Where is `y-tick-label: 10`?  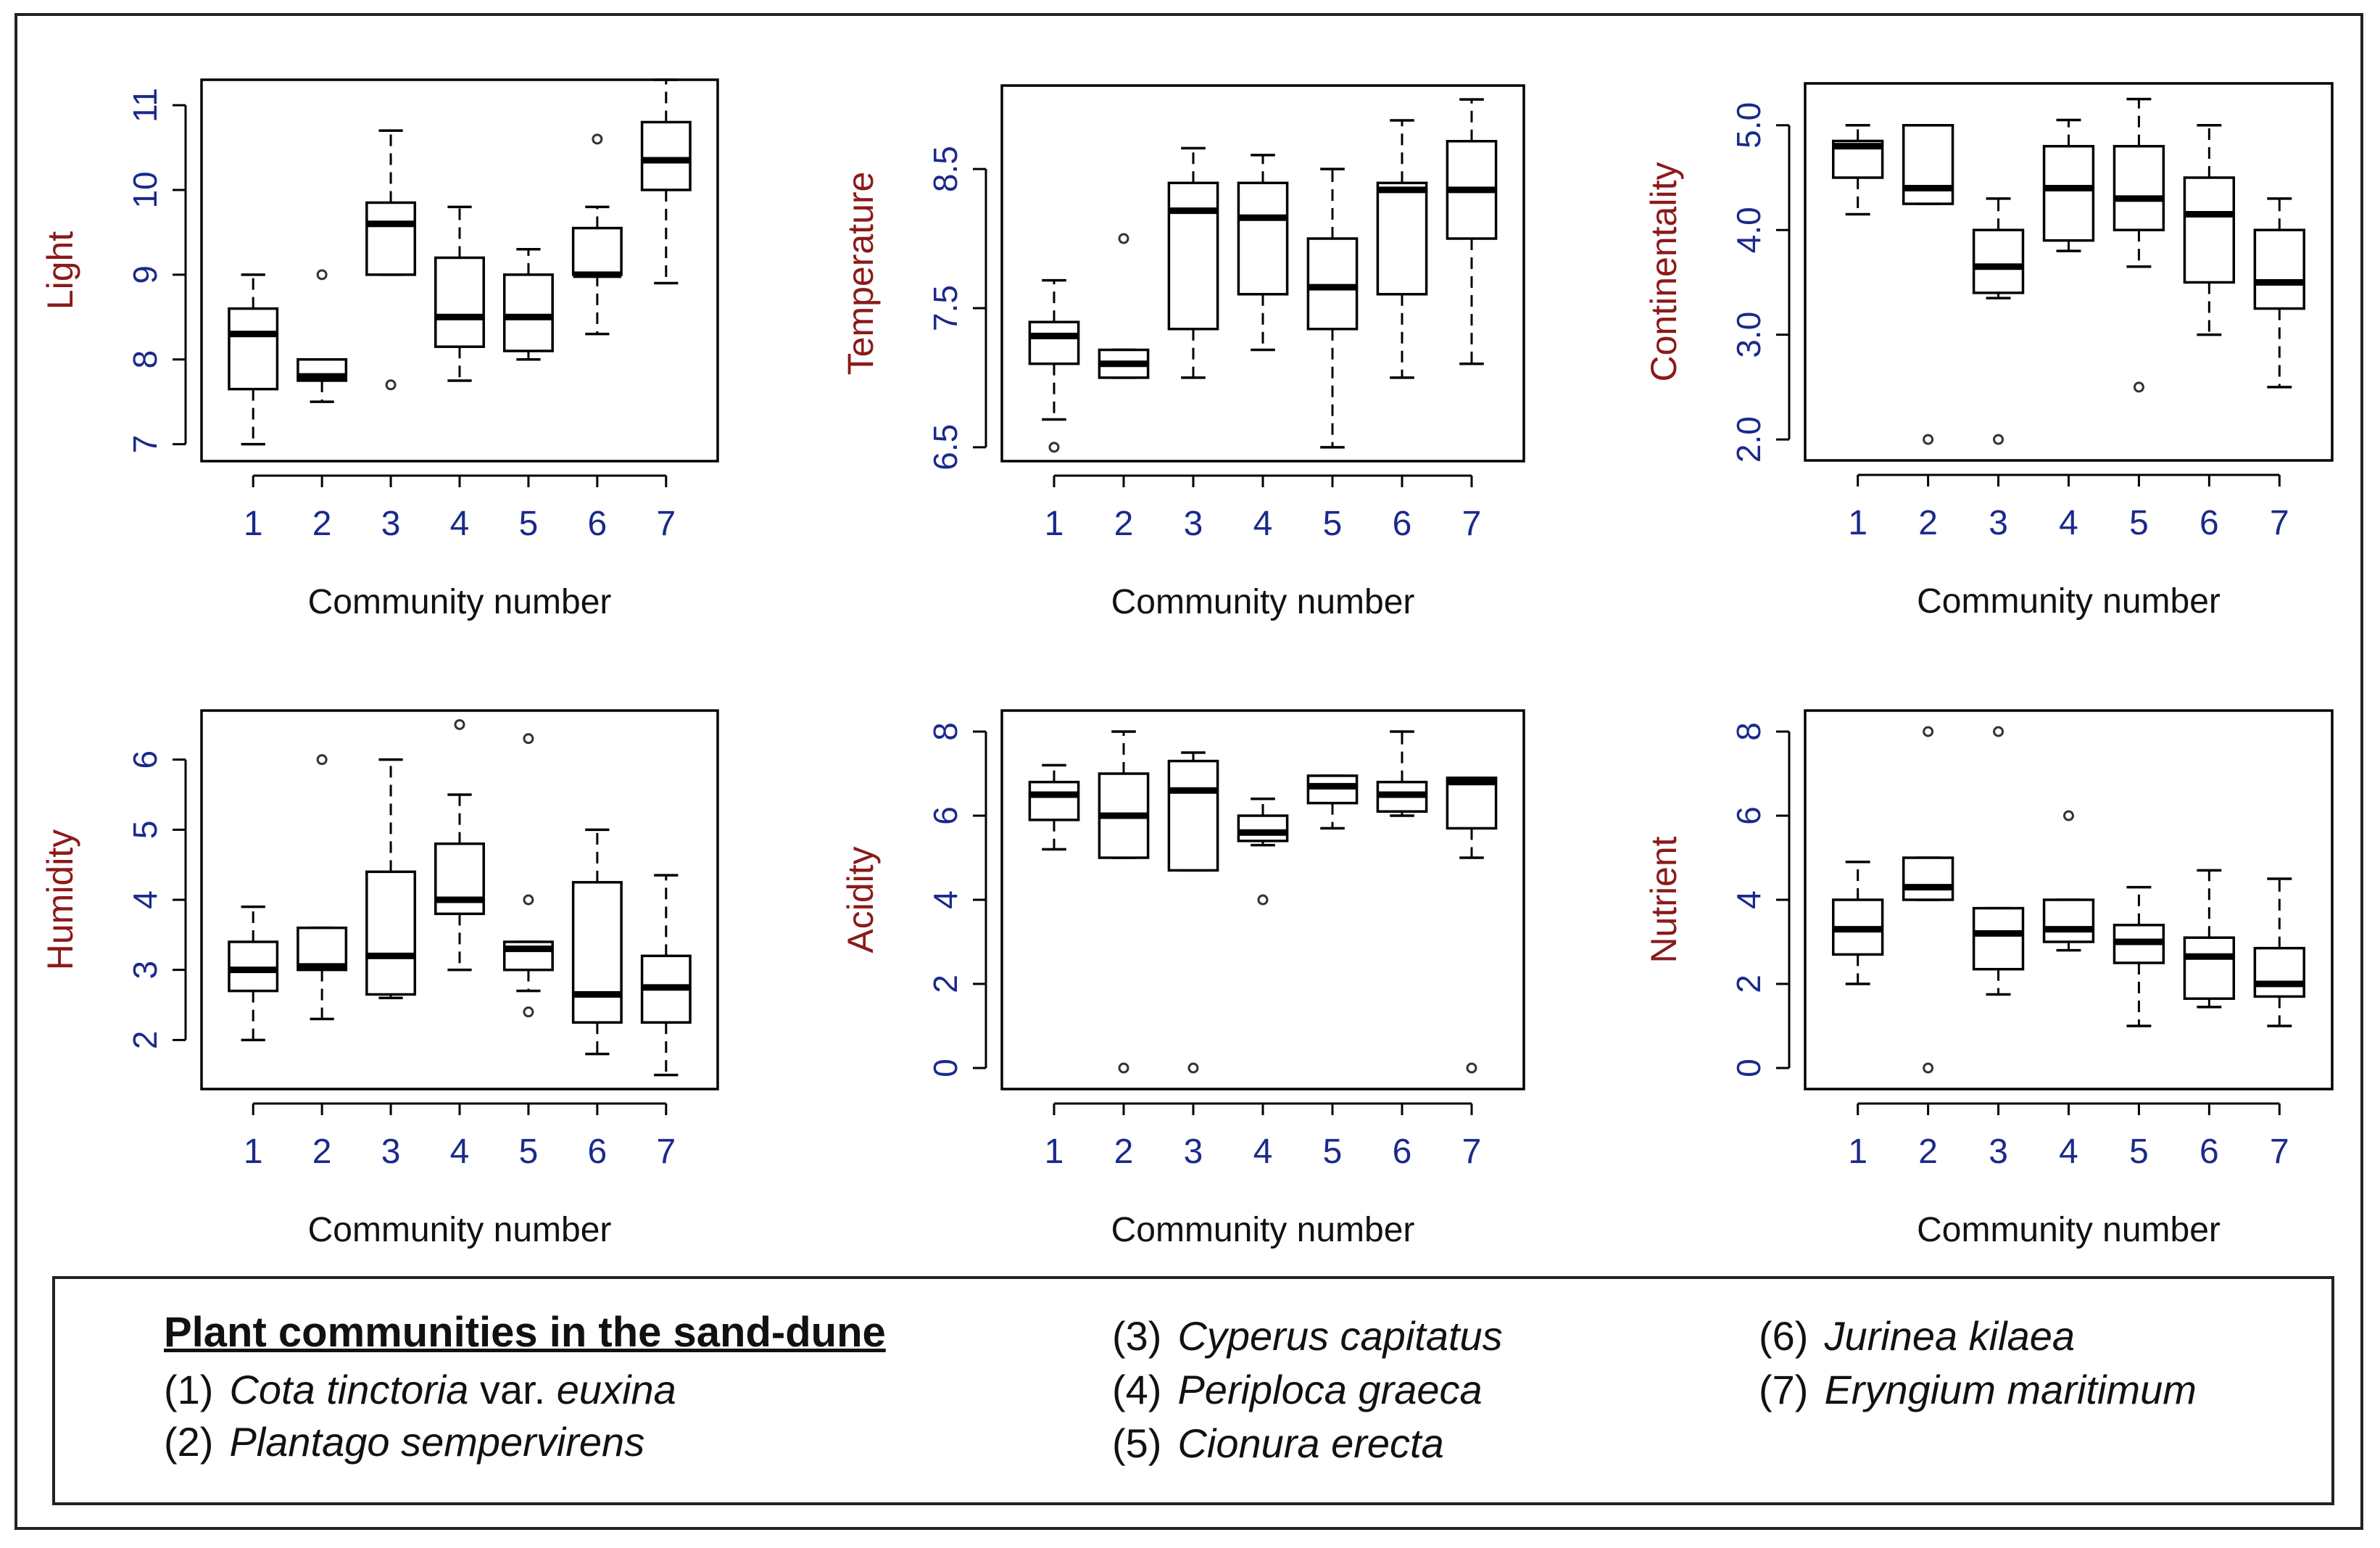
y-tick-label: 10 is located at coordinates (145, 189).